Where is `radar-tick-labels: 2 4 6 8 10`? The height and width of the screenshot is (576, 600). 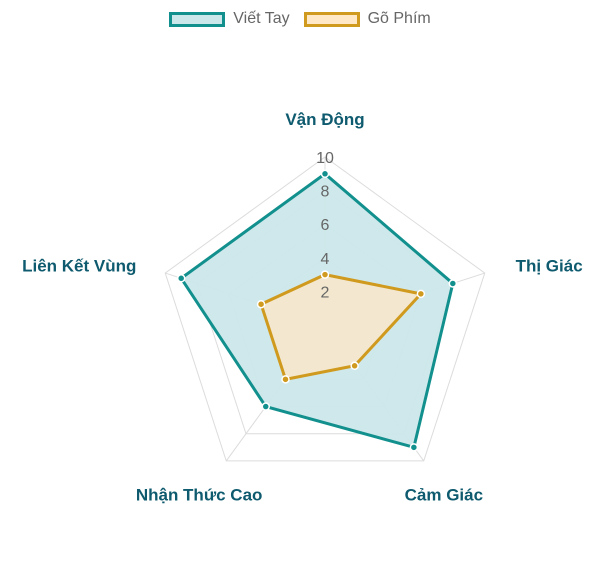
radar-tick-labels: 2 4 6 8 10 is located at coordinates (325, 225).